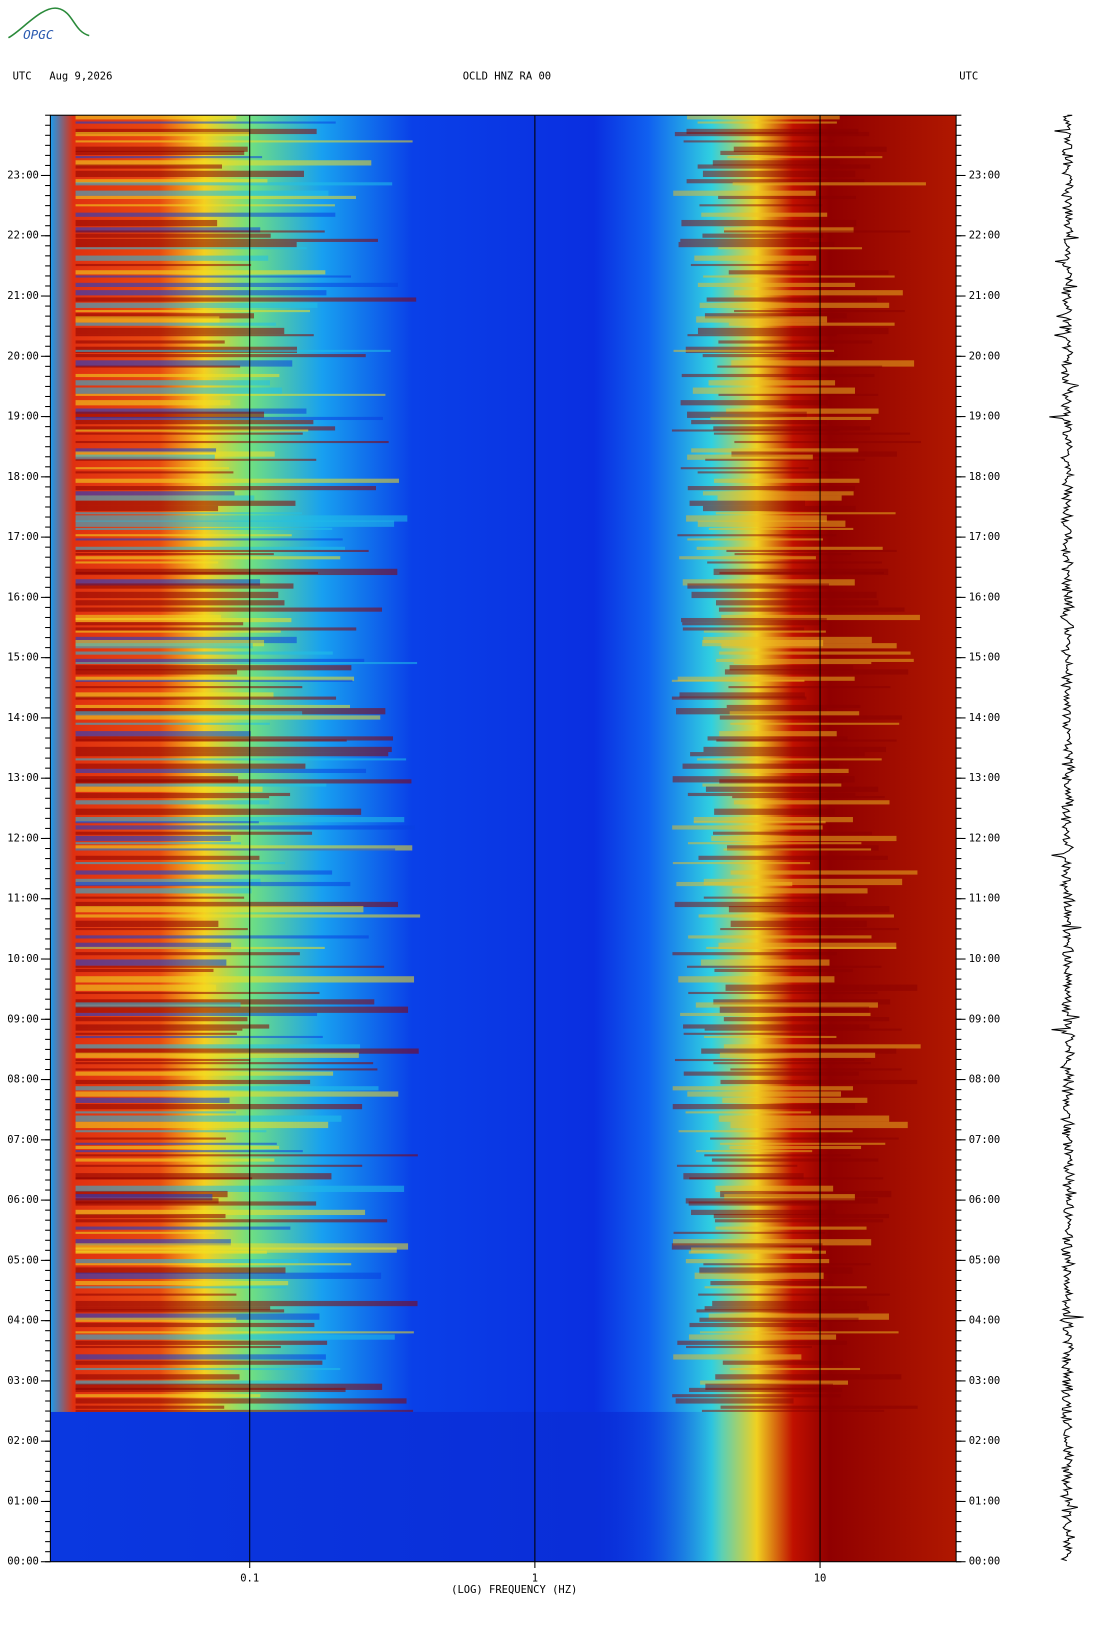 Image resolution: width=1102 pixels, height=1634 pixels. What do you see at coordinates (968, 76) in the screenshot?
I see `header-right: UTC` at bounding box center [968, 76].